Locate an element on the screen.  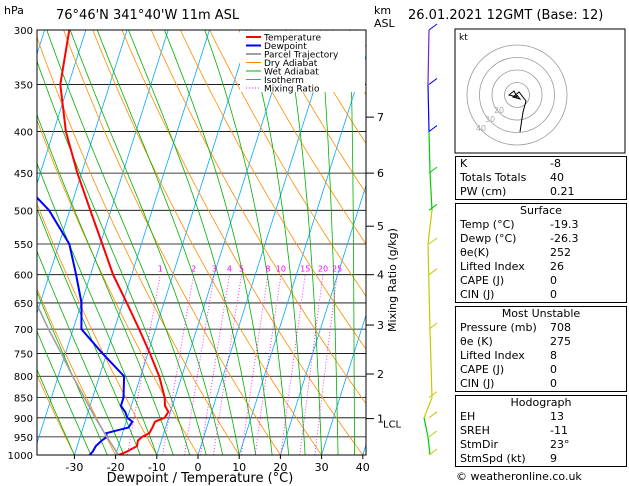
hodograph-trace is located at coordinates (519, 112).